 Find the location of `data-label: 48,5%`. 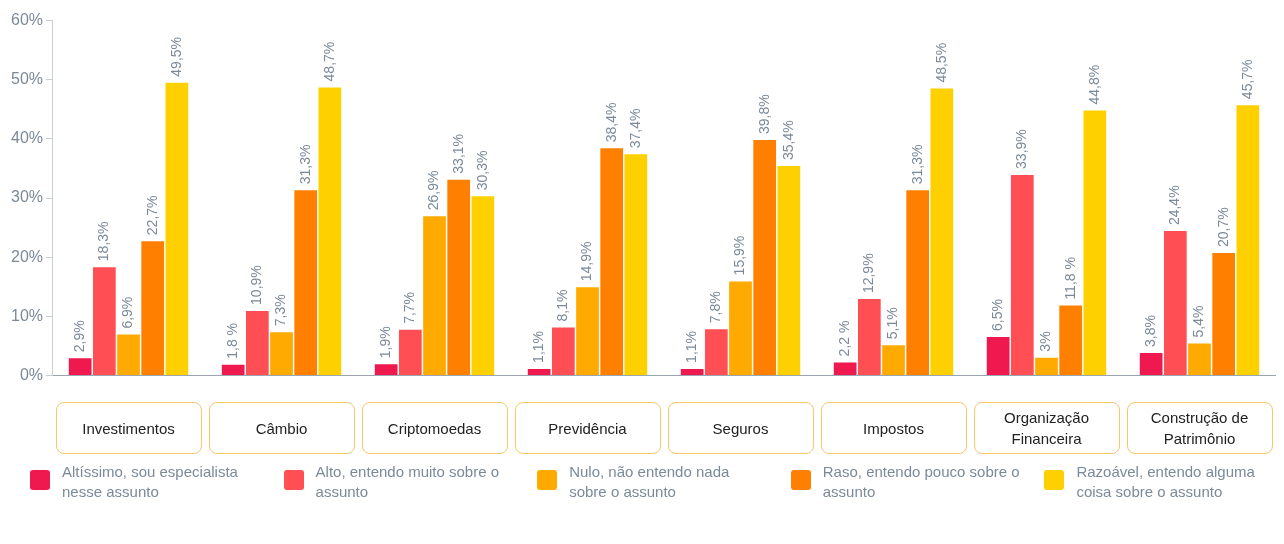

data-label: 48,5% is located at coordinates (940, 62).